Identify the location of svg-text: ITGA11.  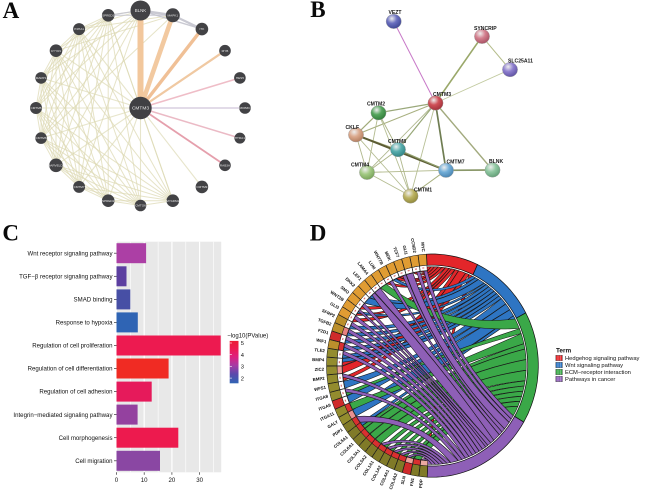
(327, 416).